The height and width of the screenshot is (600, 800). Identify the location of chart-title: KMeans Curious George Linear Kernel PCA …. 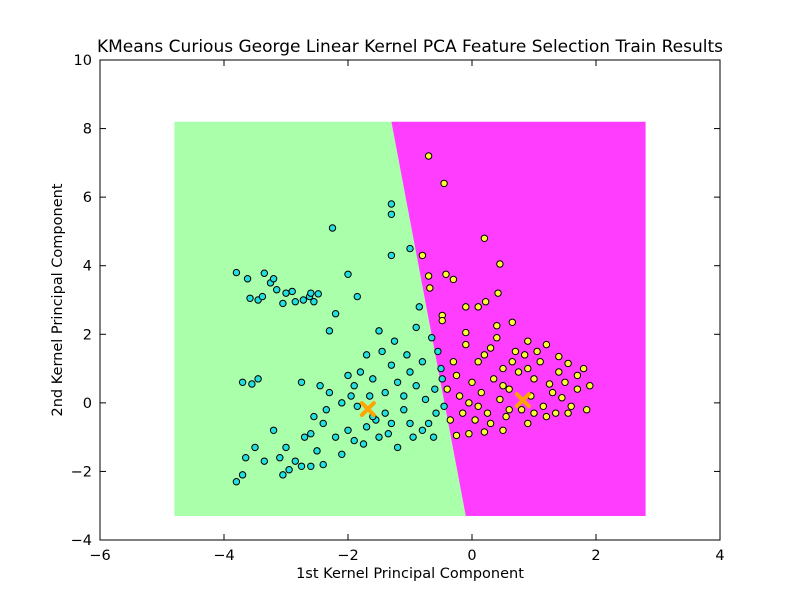
(410, 47).